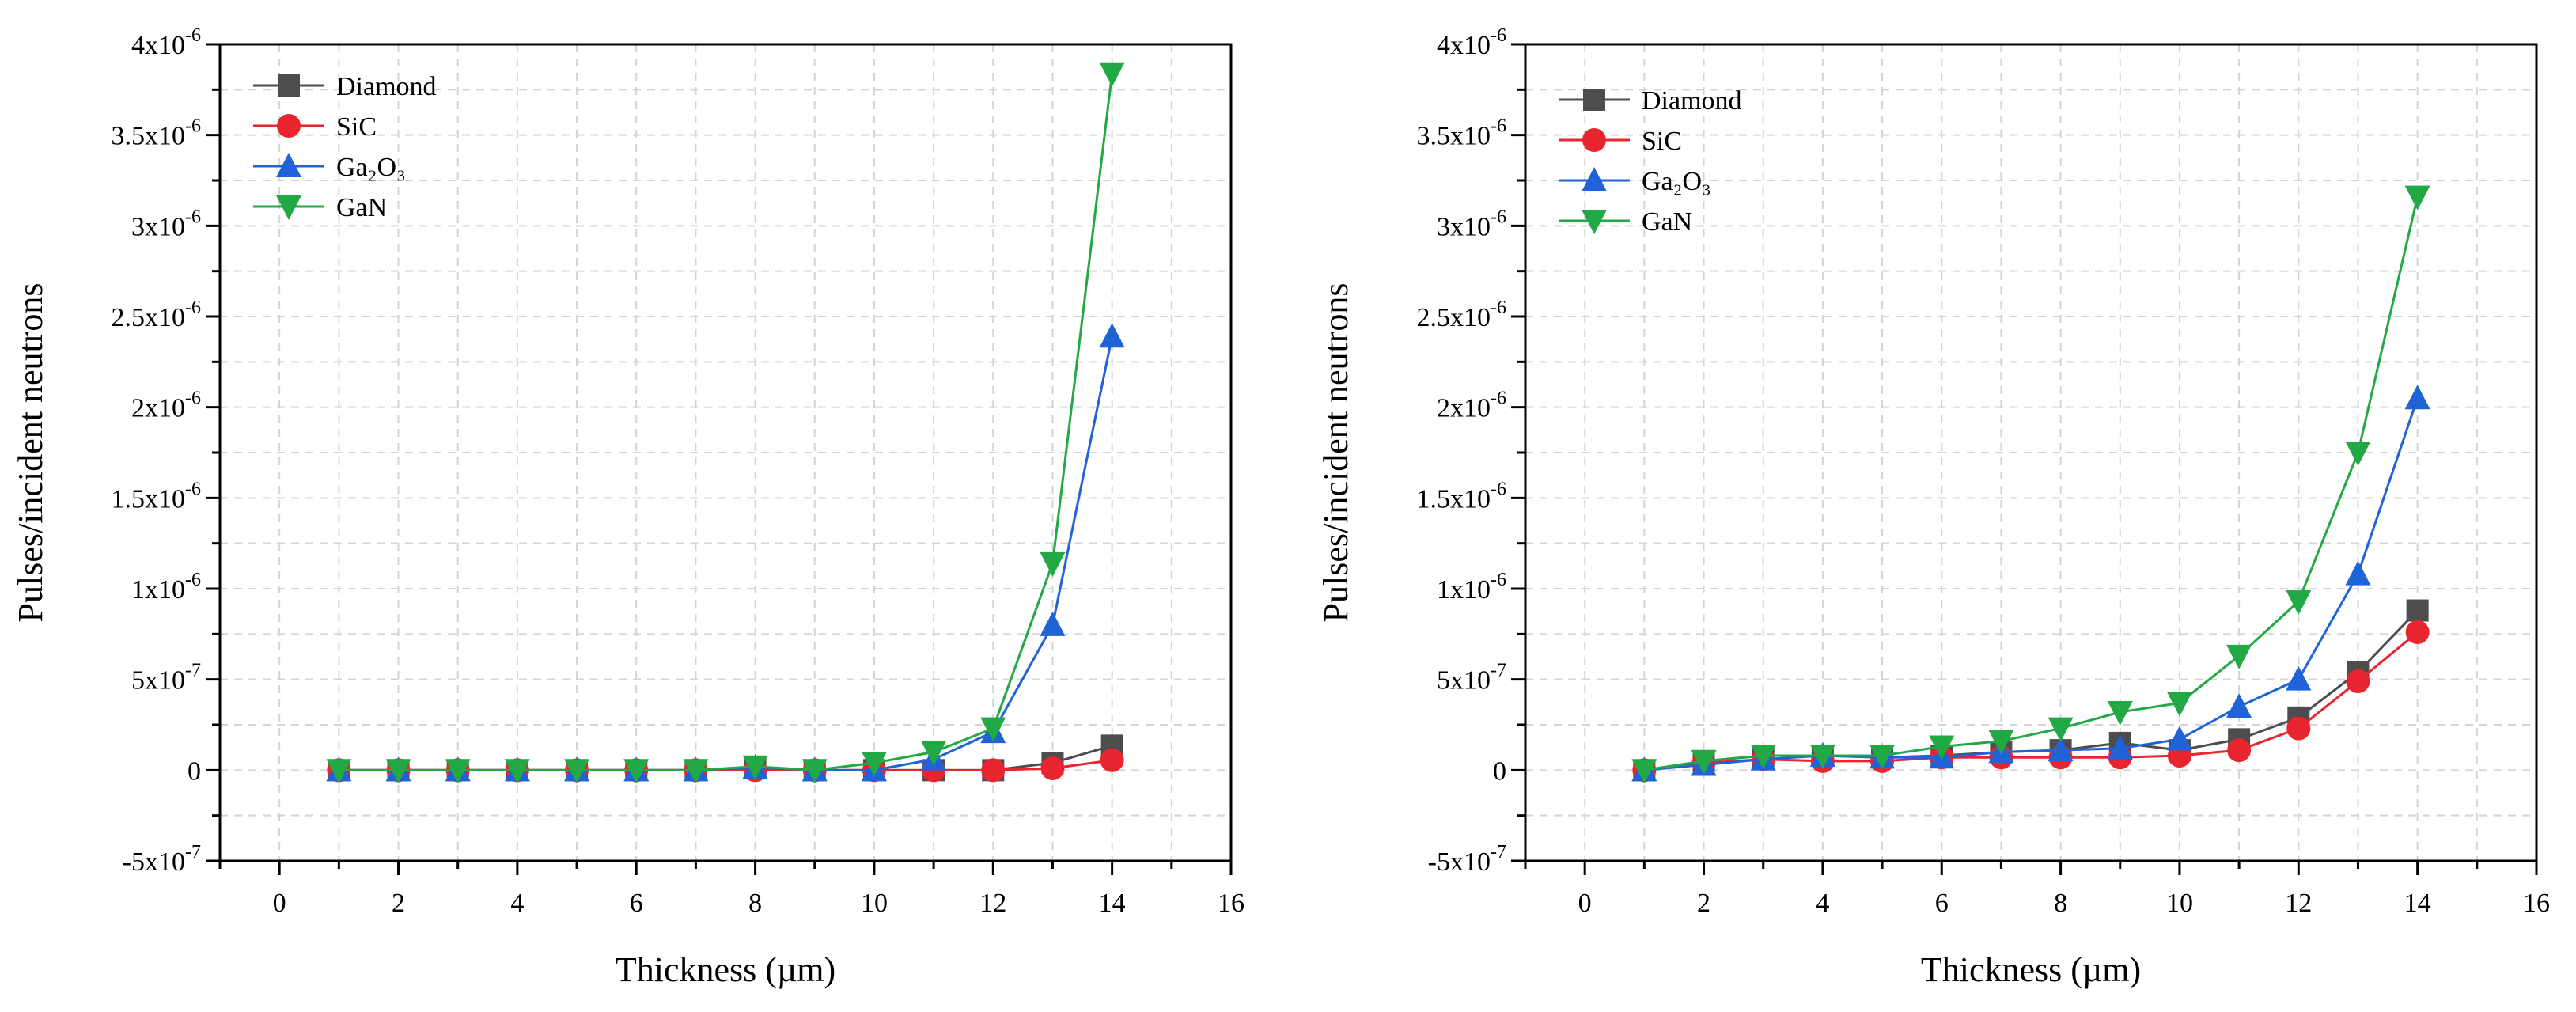 The width and height of the screenshot is (2576, 1012). I want to click on y-tick-label: 4x10⁻⁶, so click(1471, 42).